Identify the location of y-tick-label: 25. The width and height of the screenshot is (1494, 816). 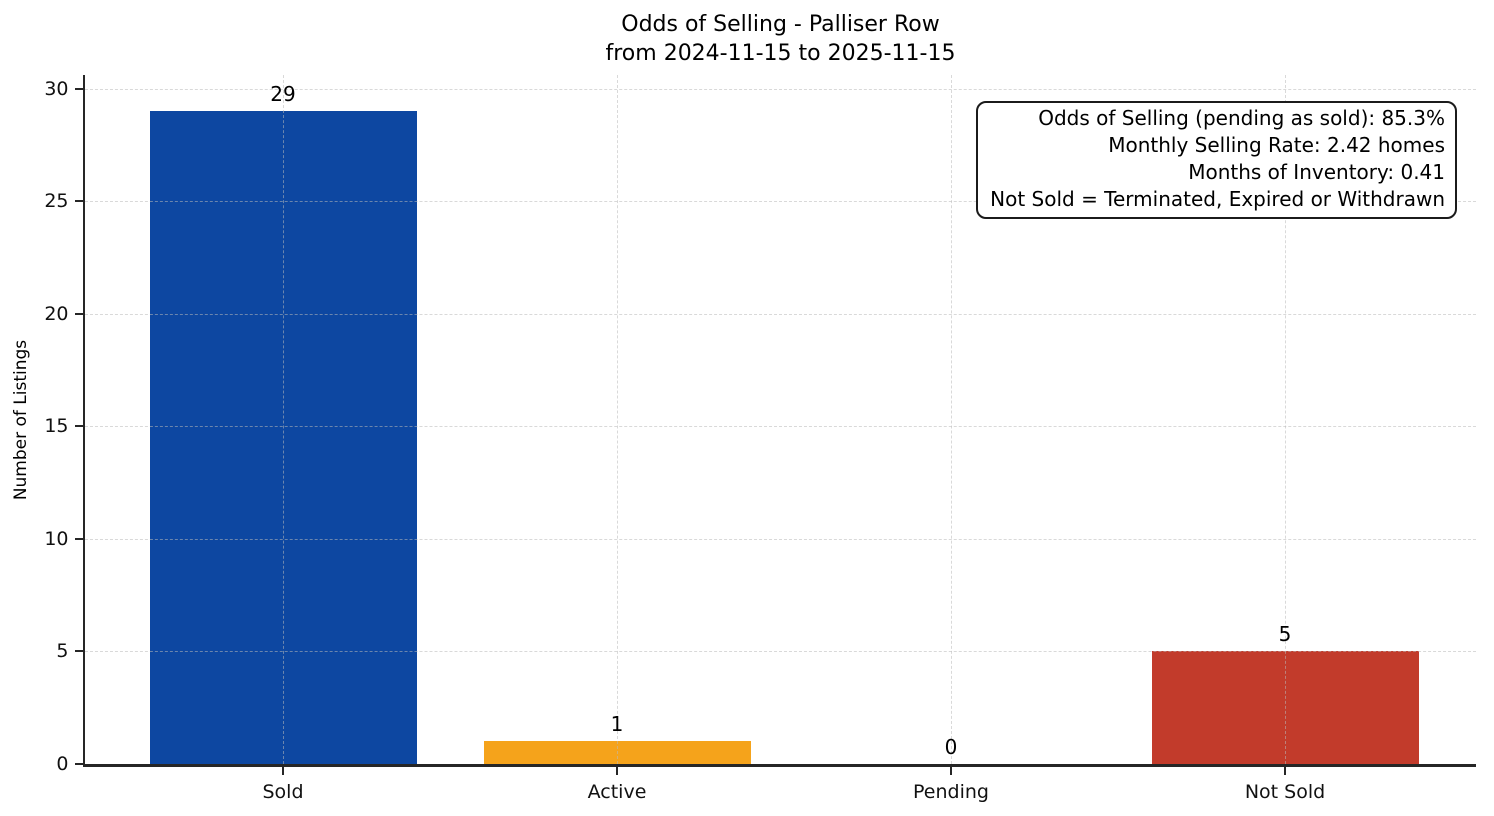
(56, 201).